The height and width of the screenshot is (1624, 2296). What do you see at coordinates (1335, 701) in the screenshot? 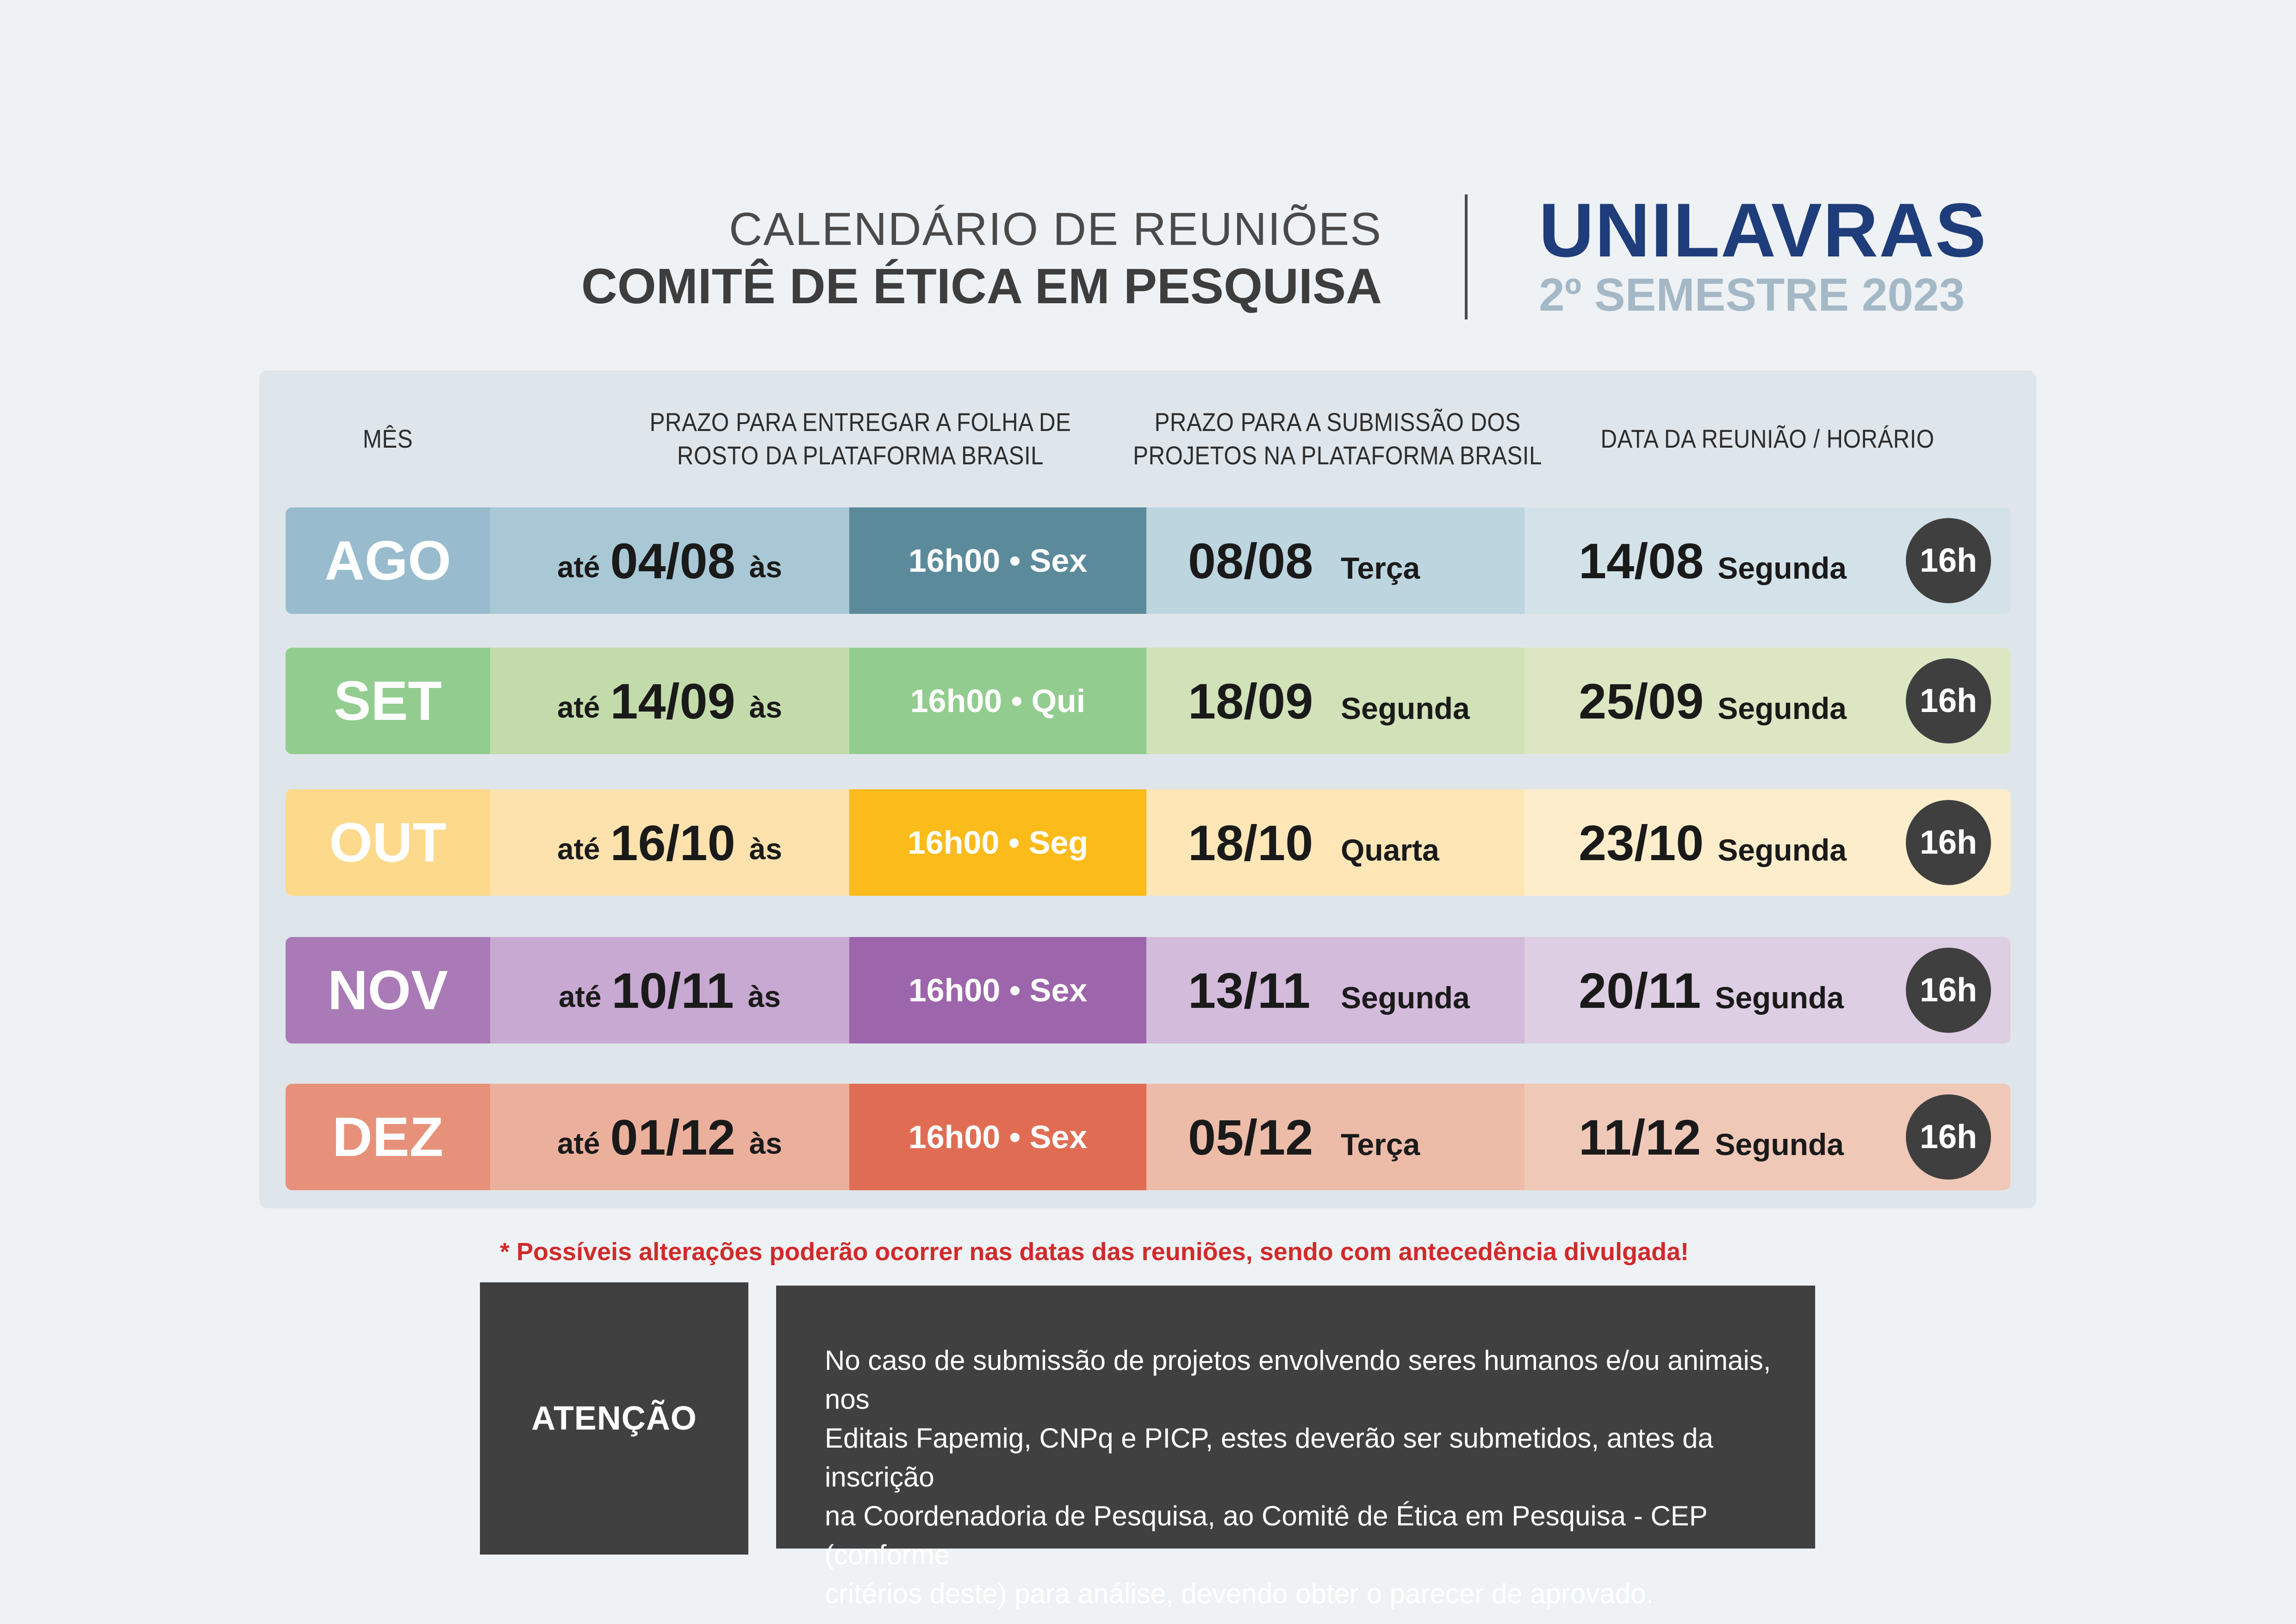
I see `submission-deadline-cell: 18/09 Segunda` at bounding box center [1335, 701].